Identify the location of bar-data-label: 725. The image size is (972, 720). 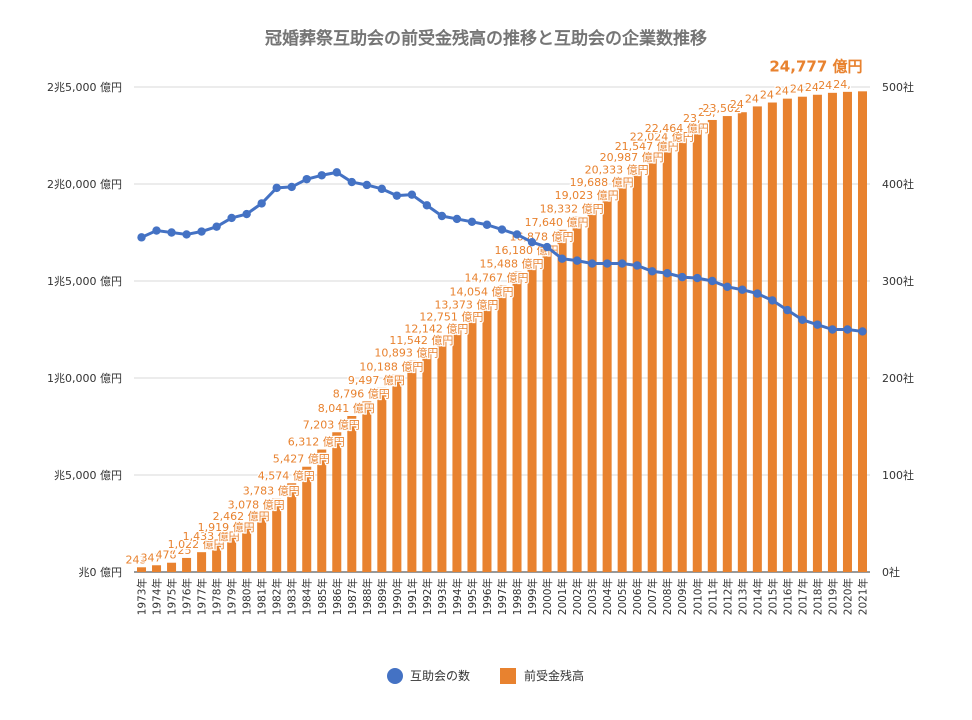
(181, 550).